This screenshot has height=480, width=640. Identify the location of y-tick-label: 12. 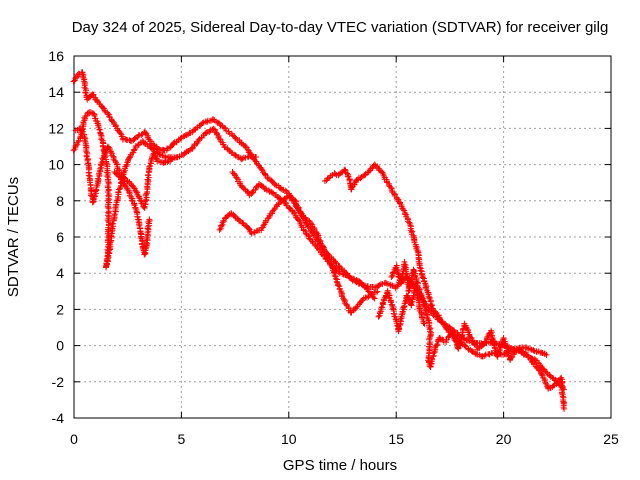
(56, 128).